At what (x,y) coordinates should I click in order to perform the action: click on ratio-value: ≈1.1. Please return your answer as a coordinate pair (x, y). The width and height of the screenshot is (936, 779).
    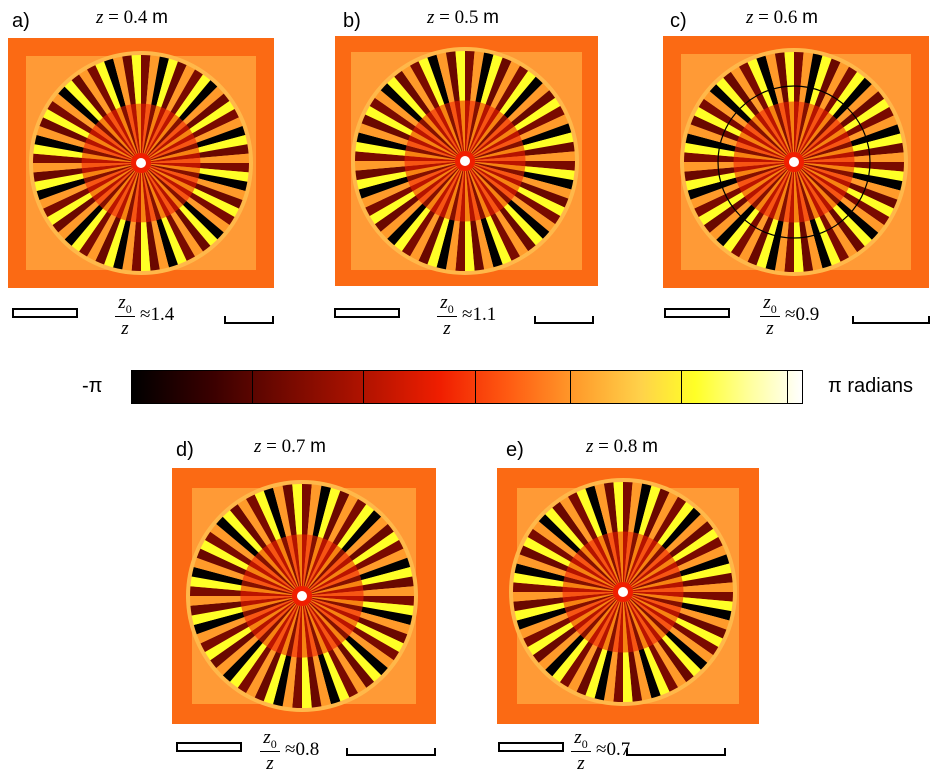
    Looking at the image, I should click on (479, 315).